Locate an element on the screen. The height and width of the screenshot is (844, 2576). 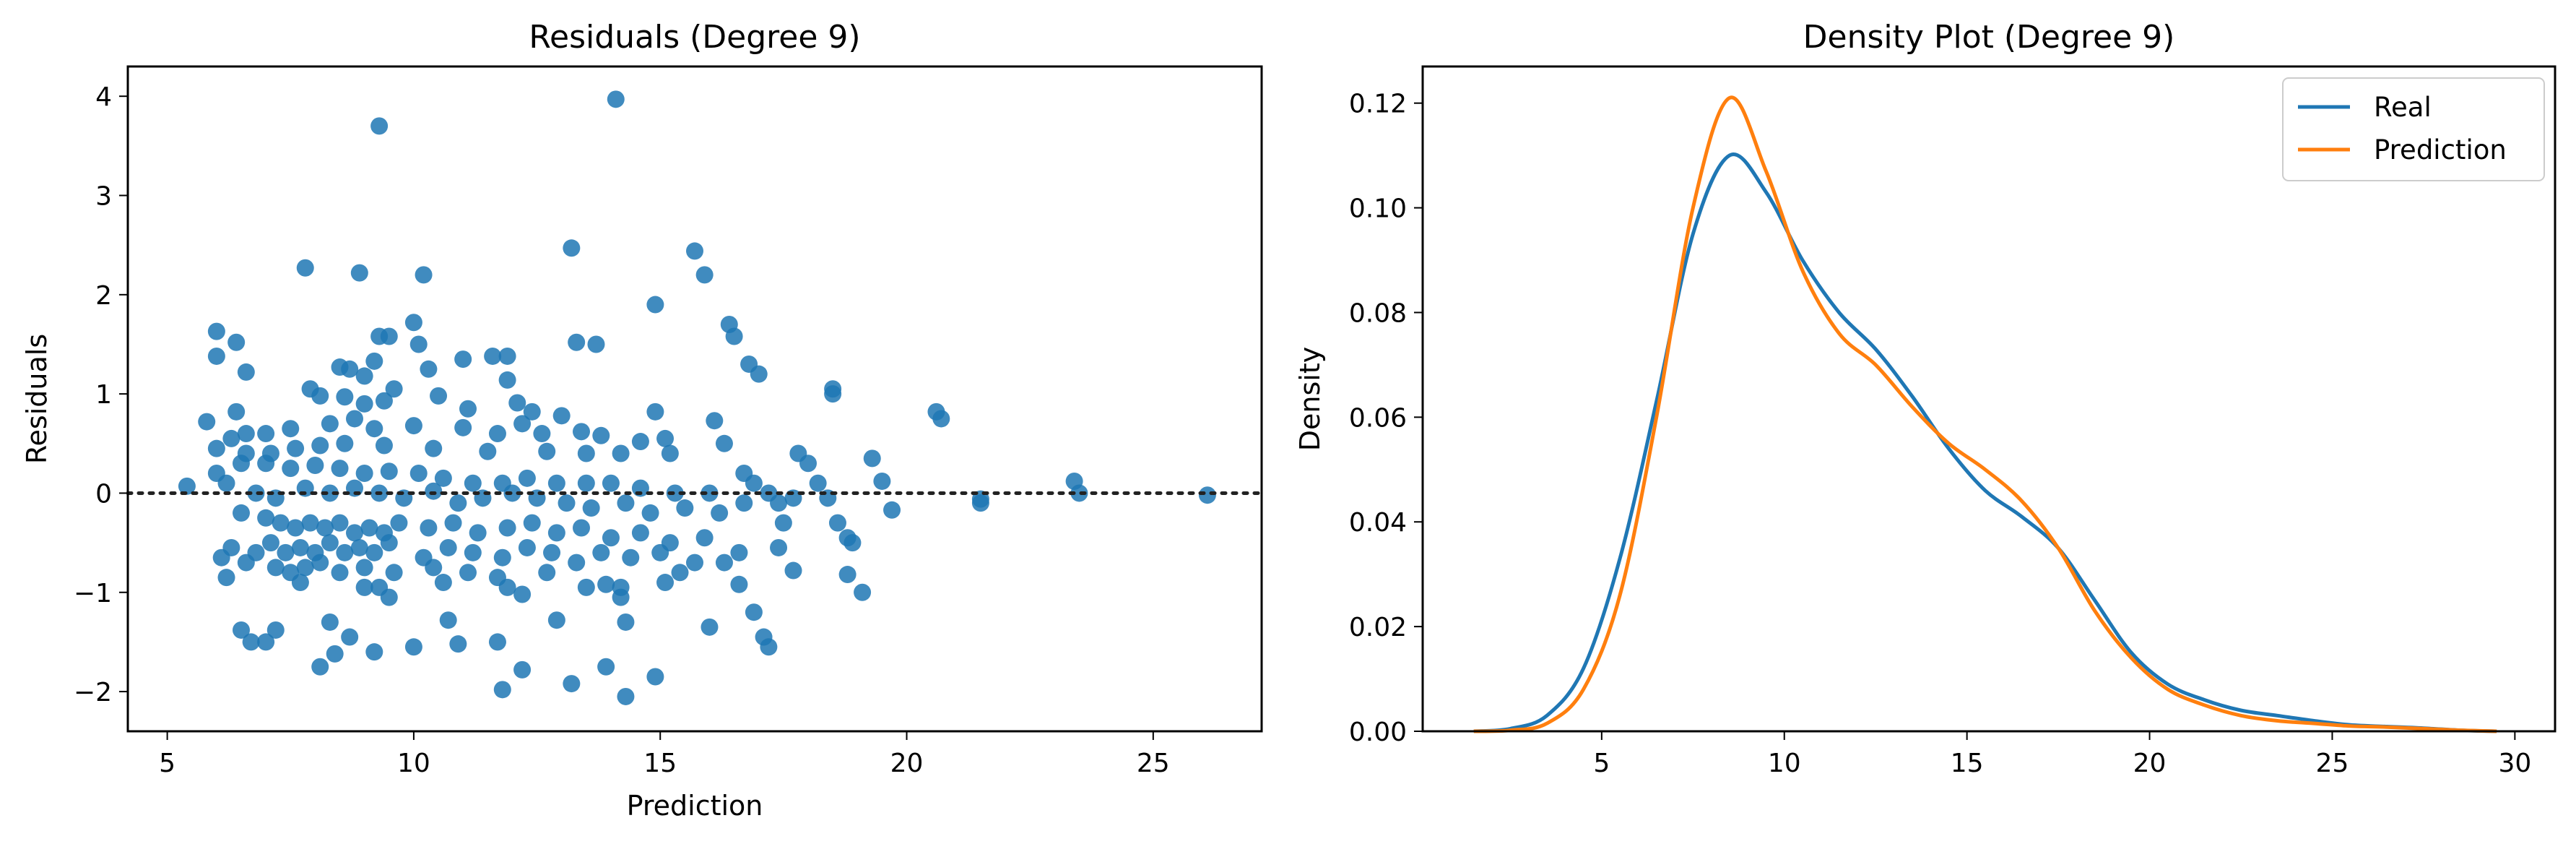
density-y-tick-label: 0.02 is located at coordinates (1378, 628).